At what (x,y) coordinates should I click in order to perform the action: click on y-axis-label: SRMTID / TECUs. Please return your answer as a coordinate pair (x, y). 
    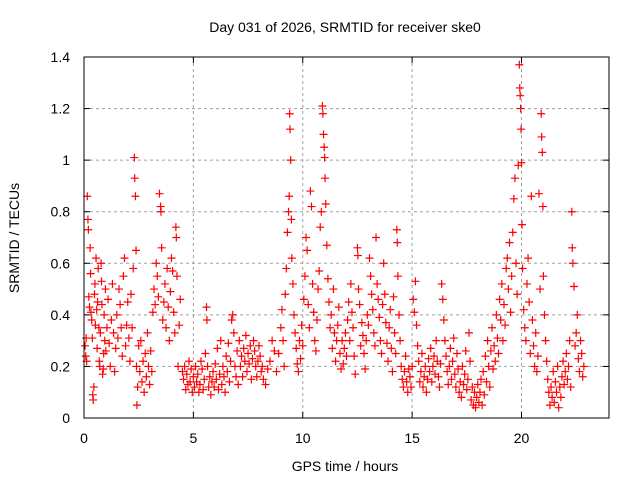
    Looking at the image, I should click on (14, 238).